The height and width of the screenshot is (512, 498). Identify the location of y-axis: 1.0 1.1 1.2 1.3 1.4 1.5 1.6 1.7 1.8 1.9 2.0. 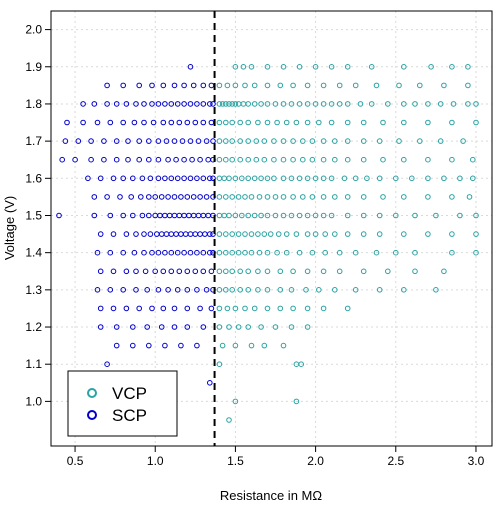
(38, 215).